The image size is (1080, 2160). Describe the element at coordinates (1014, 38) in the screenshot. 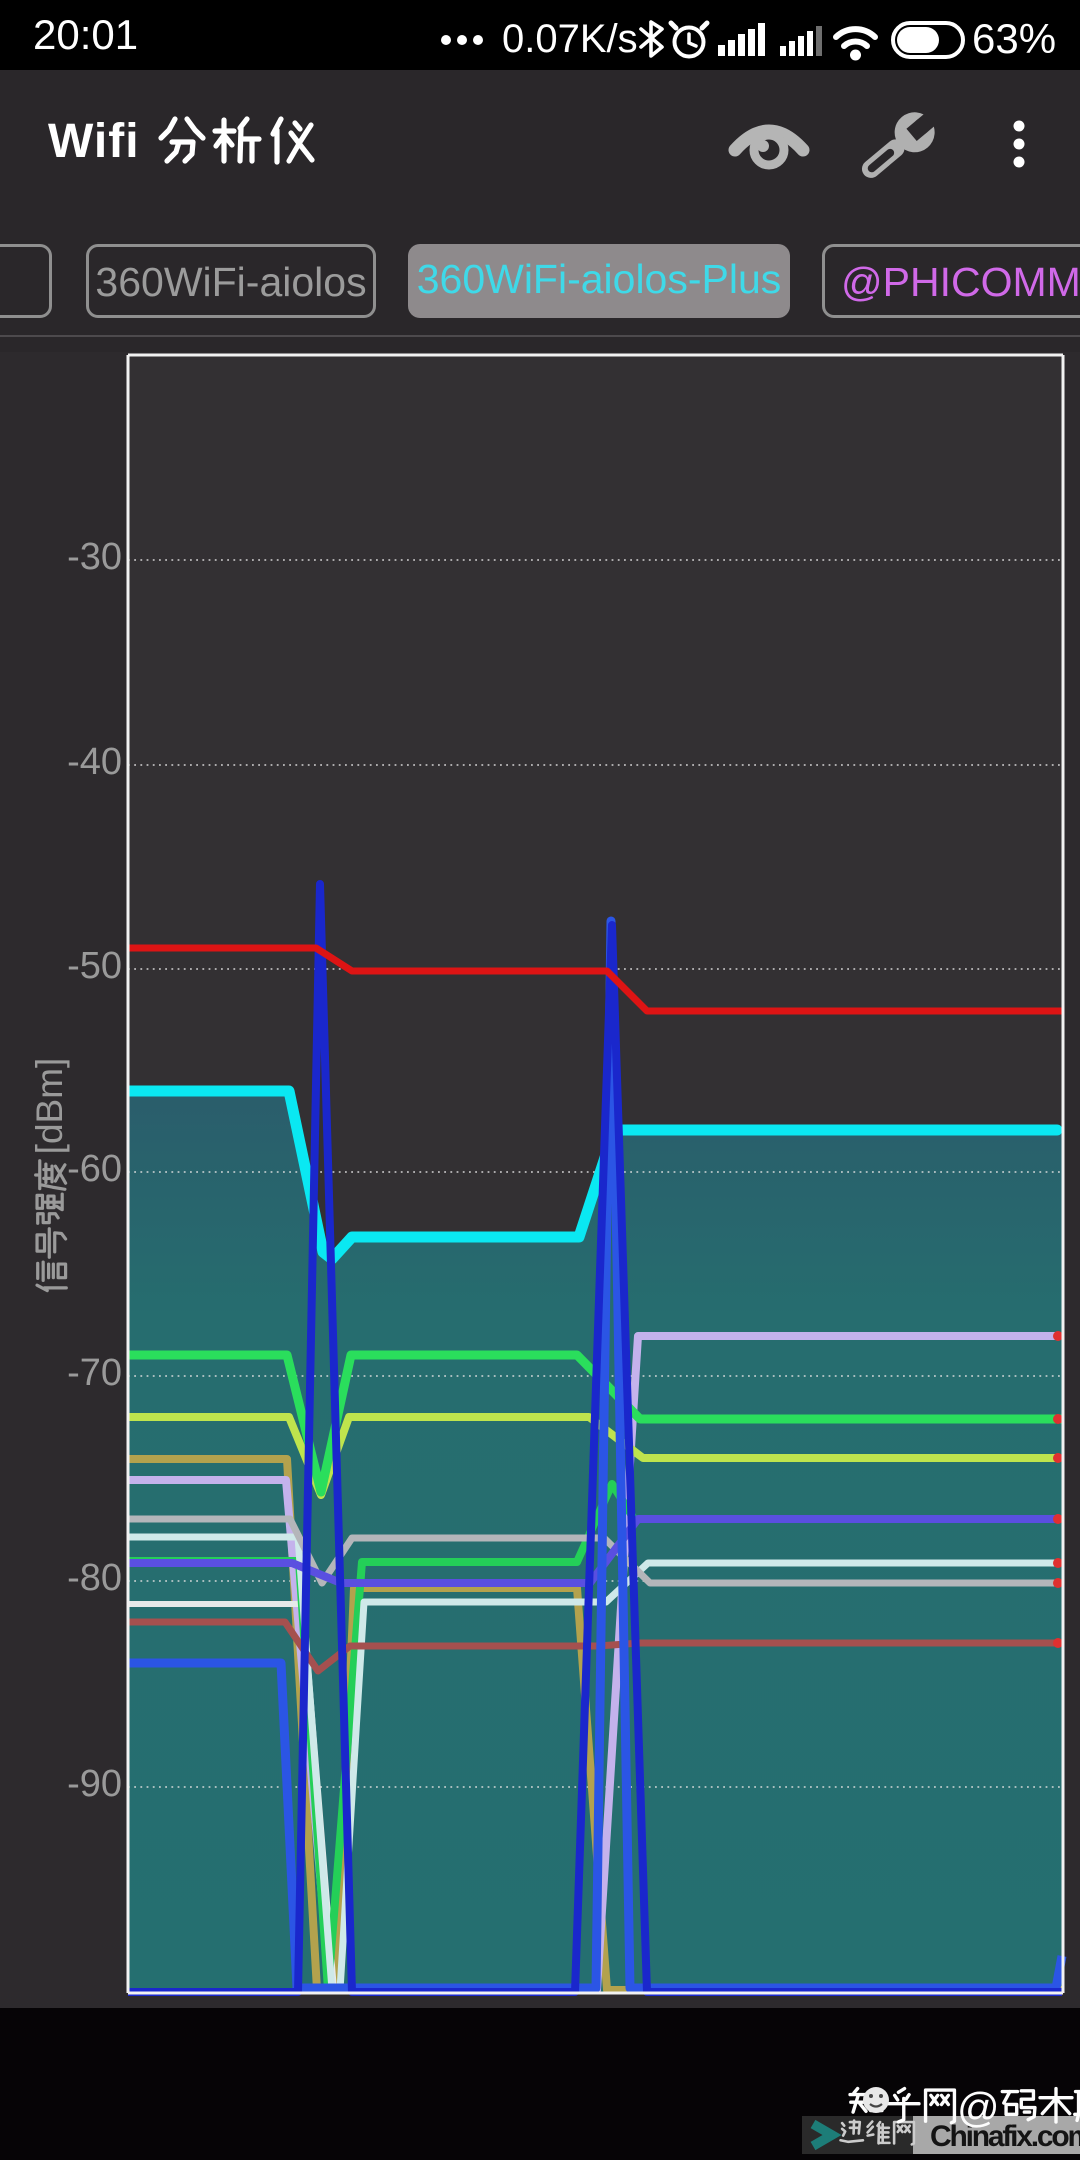

I see `svg-text: 63%` at that location.